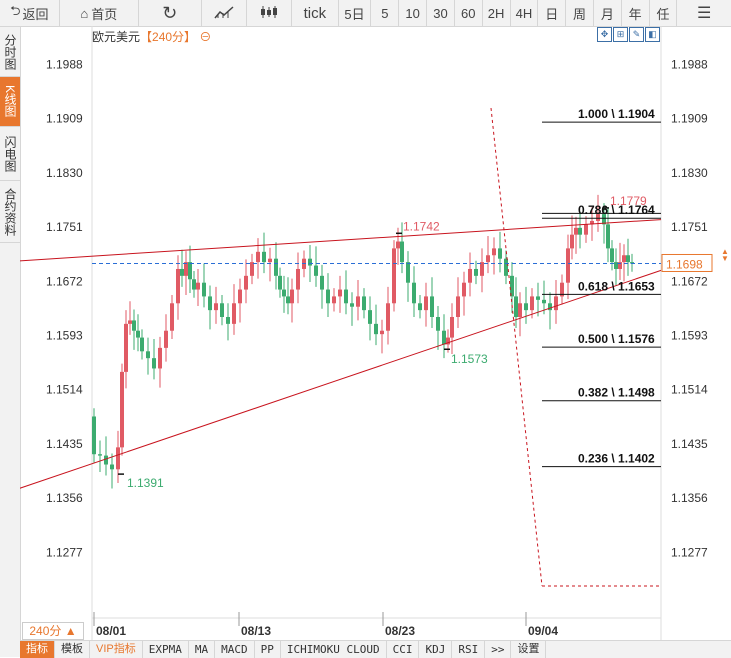 This screenshot has height=658, width=731. What do you see at coordinates (652, 34) in the screenshot?
I see `expand-icon: ◧` at bounding box center [652, 34].